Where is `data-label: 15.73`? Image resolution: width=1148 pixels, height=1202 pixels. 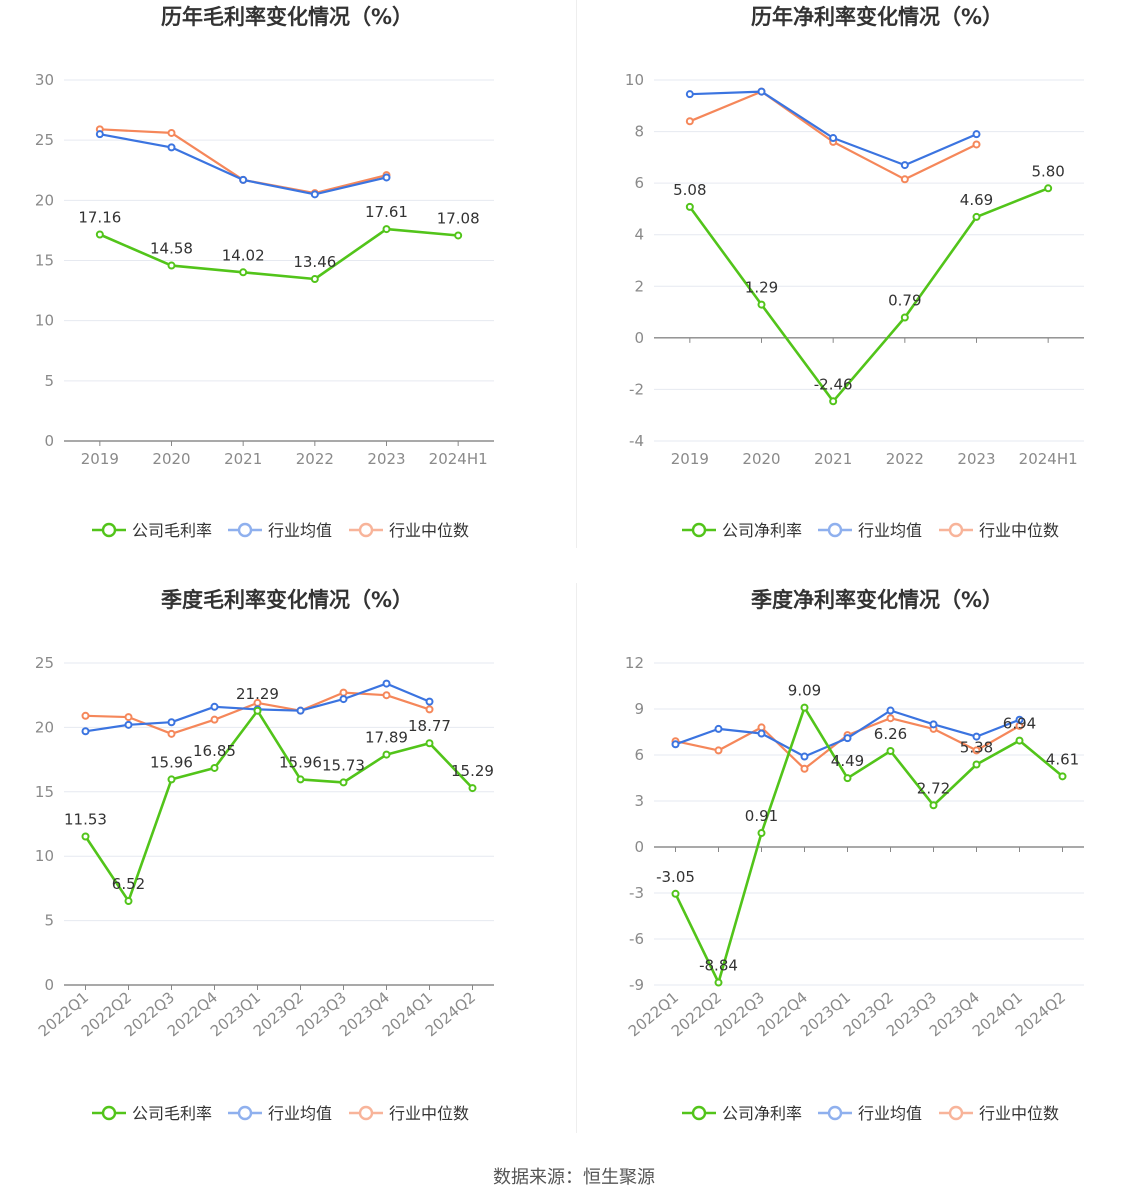
data-label: 15.73 is located at coordinates (343, 765).